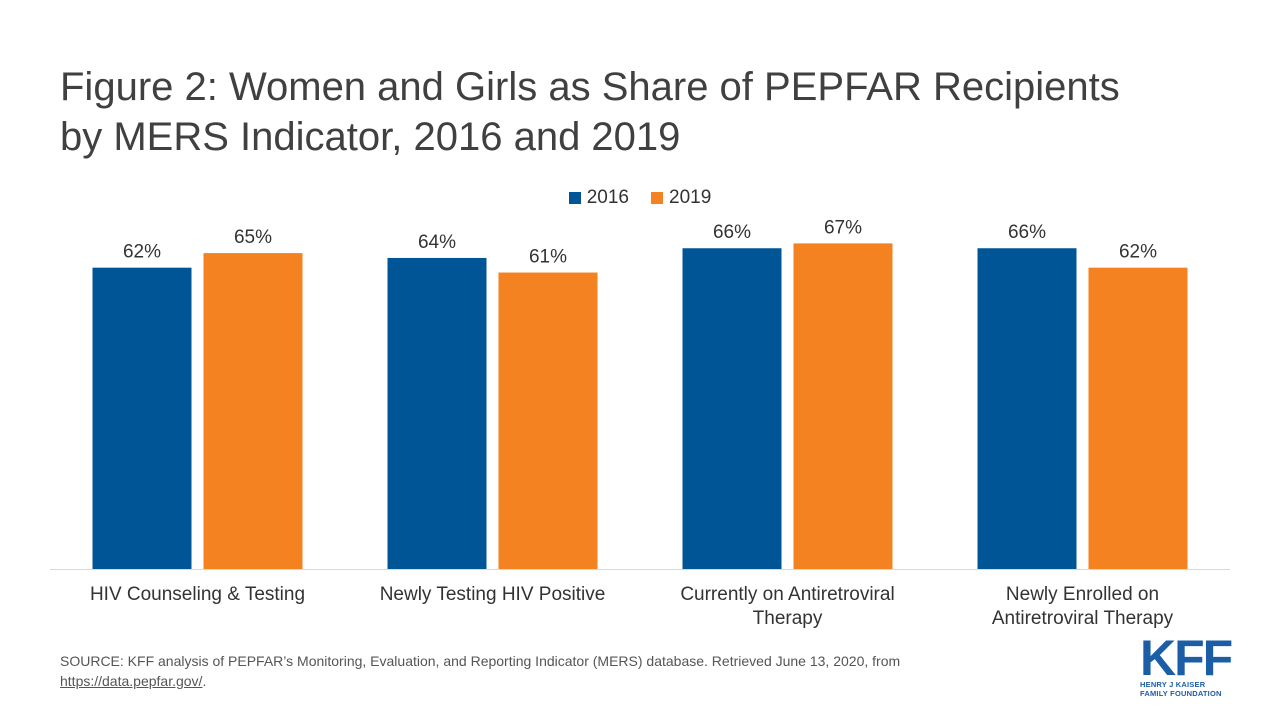  What do you see at coordinates (1082, 594) in the screenshot?
I see `category-label-4-line-1: Newly Enrolled on` at bounding box center [1082, 594].